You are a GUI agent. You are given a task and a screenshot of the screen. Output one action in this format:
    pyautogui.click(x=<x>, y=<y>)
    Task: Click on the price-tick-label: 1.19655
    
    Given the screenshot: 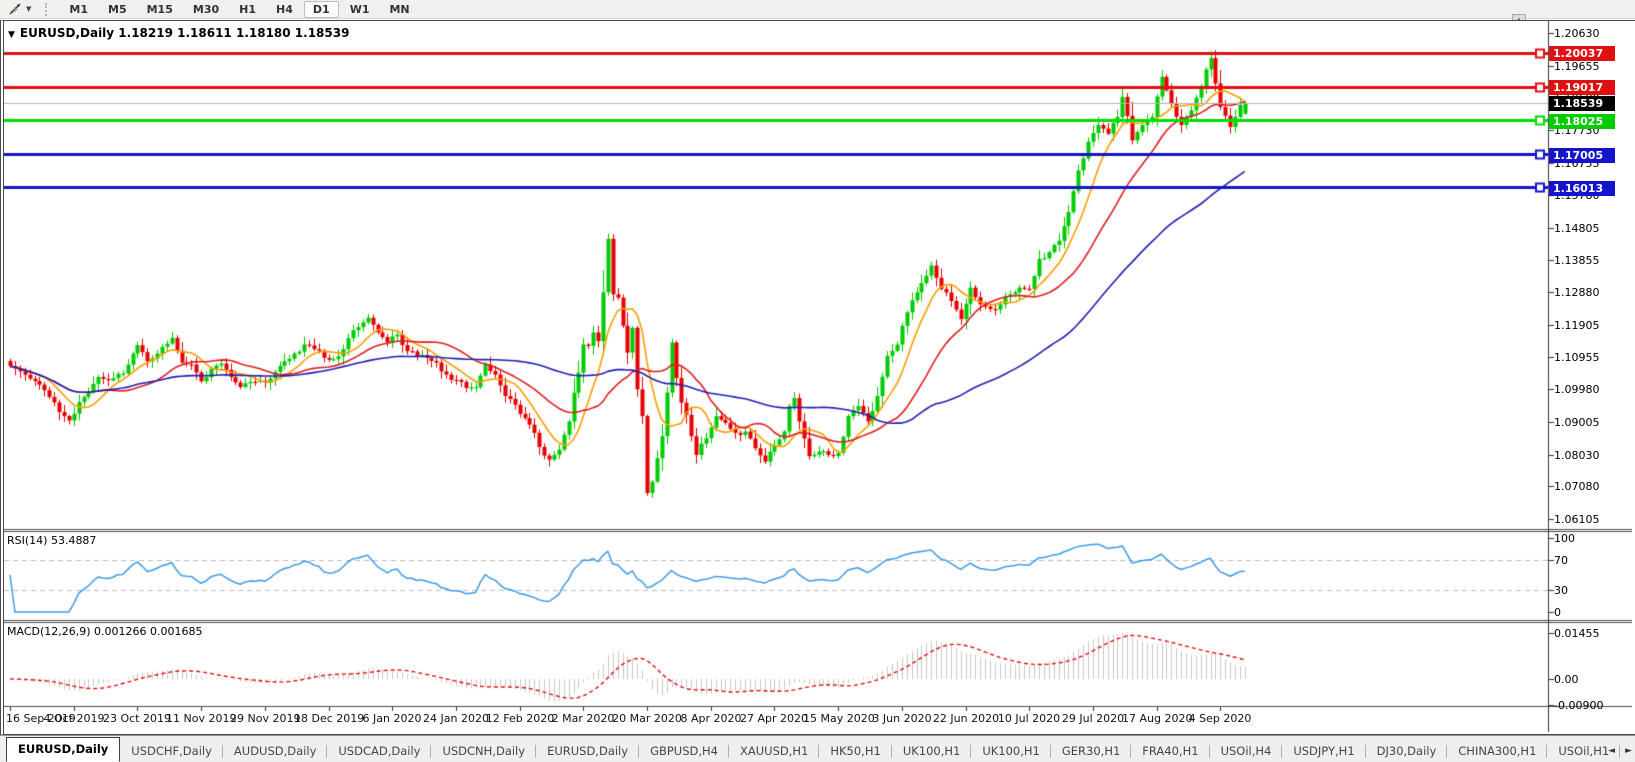 What is the action you would take?
    pyautogui.click(x=1577, y=66)
    